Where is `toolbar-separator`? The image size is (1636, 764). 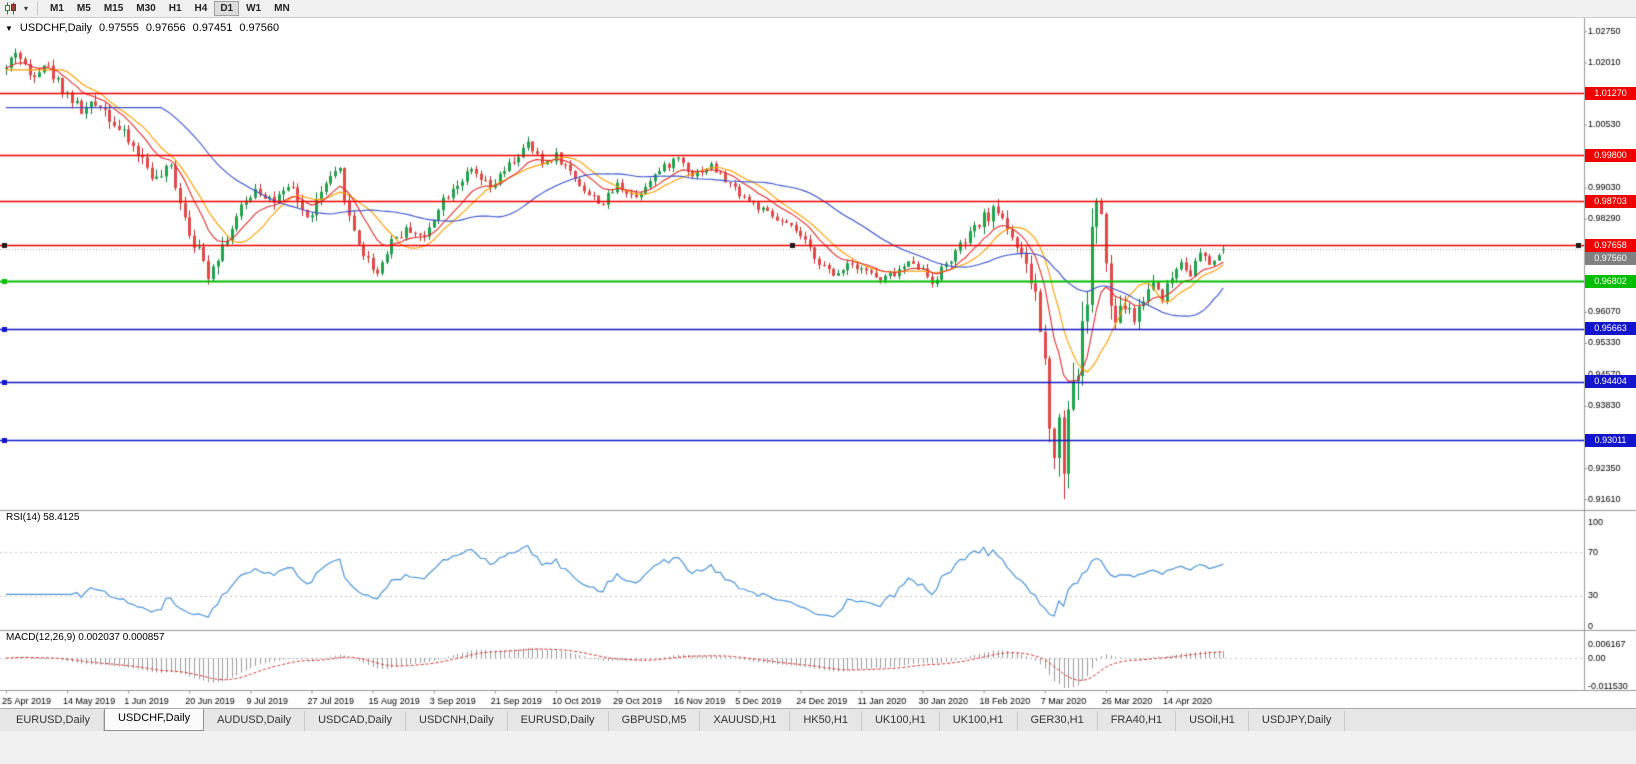
toolbar-separator is located at coordinates (37, 8).